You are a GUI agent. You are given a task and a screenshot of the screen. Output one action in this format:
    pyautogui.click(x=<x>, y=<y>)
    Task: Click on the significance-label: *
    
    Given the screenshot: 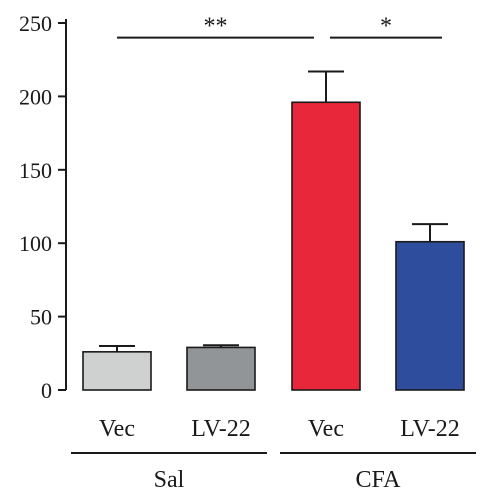 What is the action you would take?
    pyautogui.click(x=386, y=27)
    